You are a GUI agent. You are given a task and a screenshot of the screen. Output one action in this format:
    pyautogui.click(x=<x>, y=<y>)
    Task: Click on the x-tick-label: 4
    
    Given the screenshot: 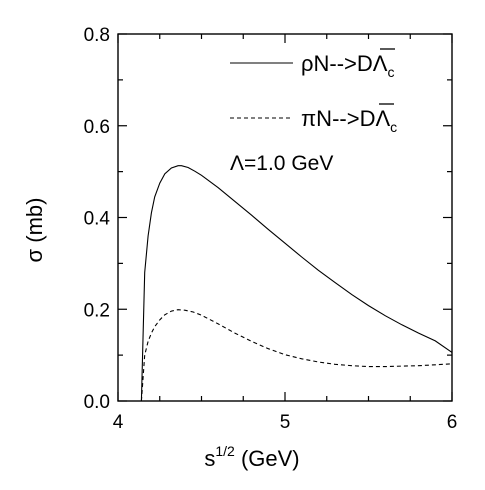 What is the action you would take?
    pyautogui.click(x=118, y=422)
    